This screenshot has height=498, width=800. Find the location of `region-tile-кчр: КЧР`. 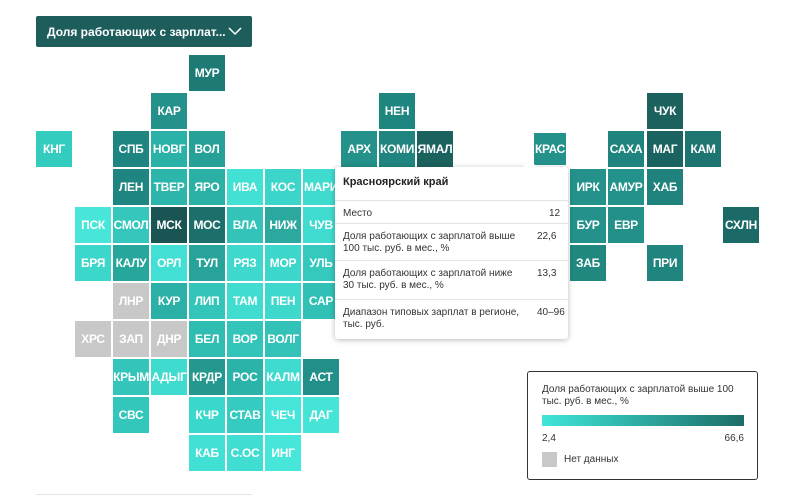

region-tile-кчр: КЧР is located at coordinates (207, 415).